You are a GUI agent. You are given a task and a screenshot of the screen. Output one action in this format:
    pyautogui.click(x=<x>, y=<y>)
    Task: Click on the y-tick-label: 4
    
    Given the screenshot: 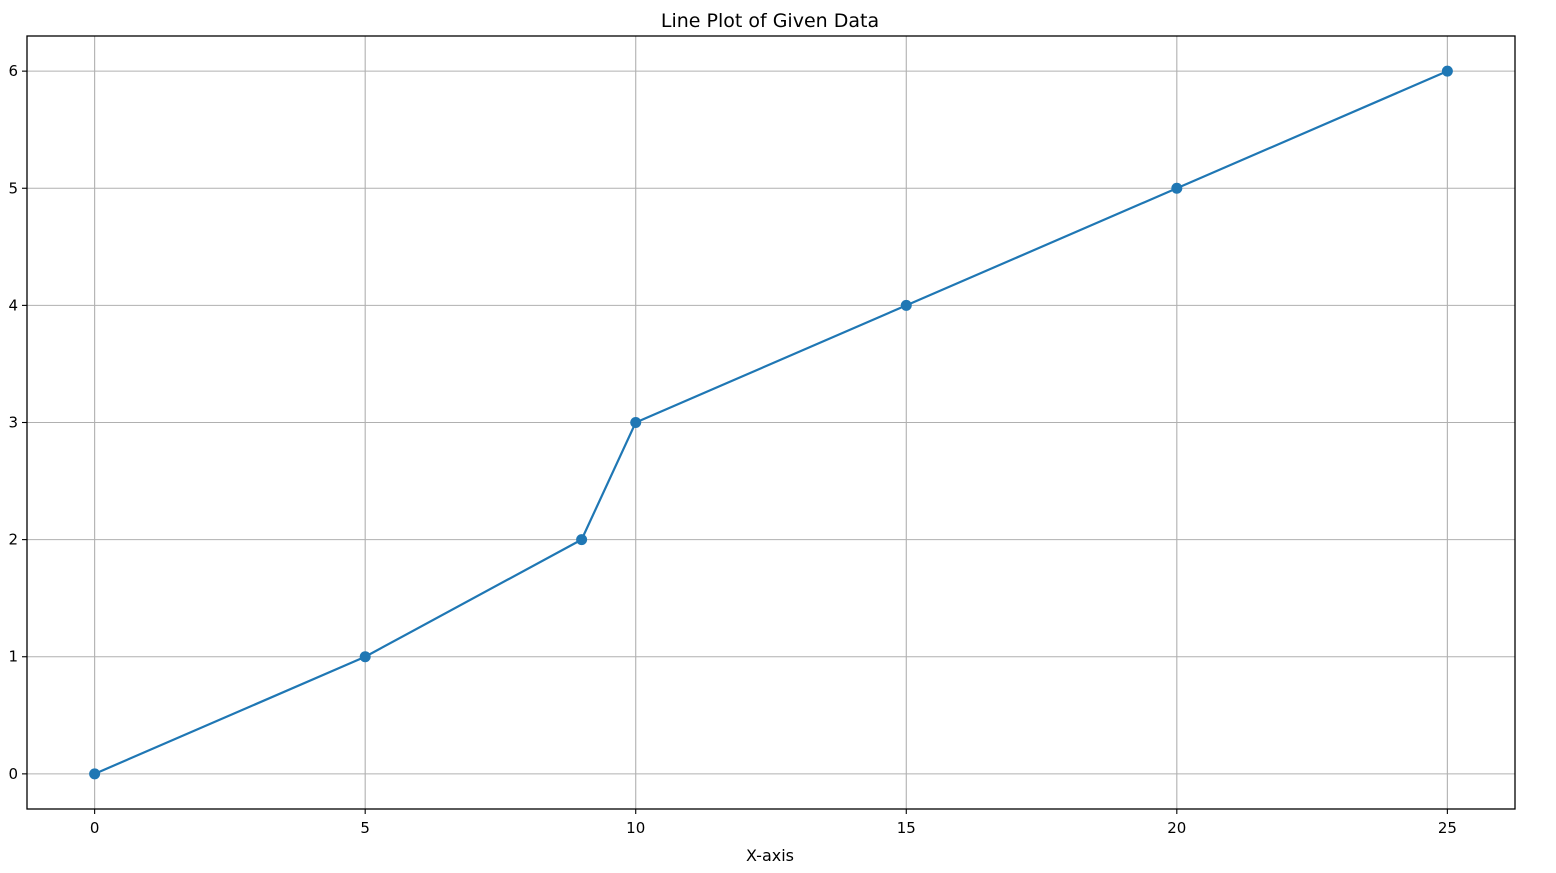 What is the action you would take?
    pyautogui.click(x=13, y=305)
    